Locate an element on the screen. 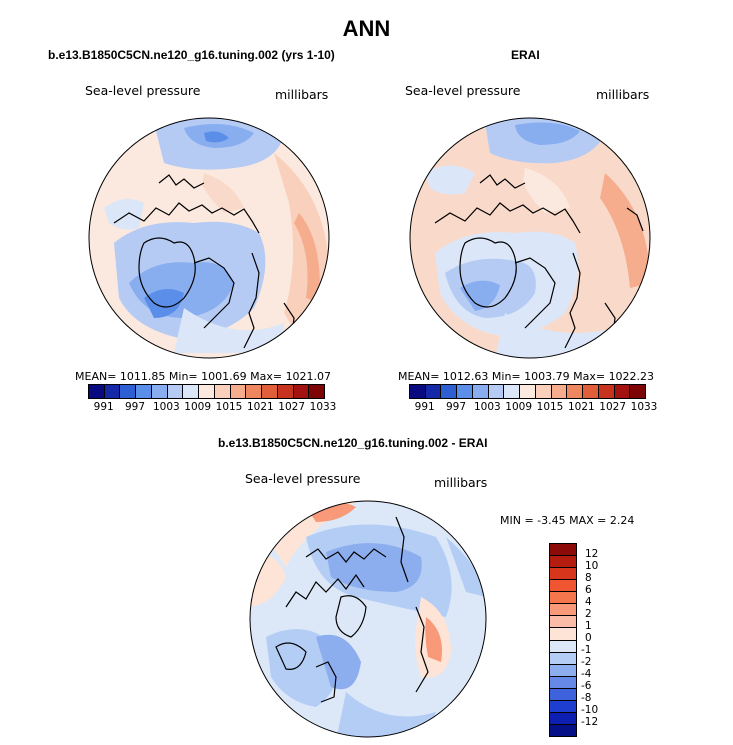  colorbar-tick-label: 8 is located at coordinates (588, 578).